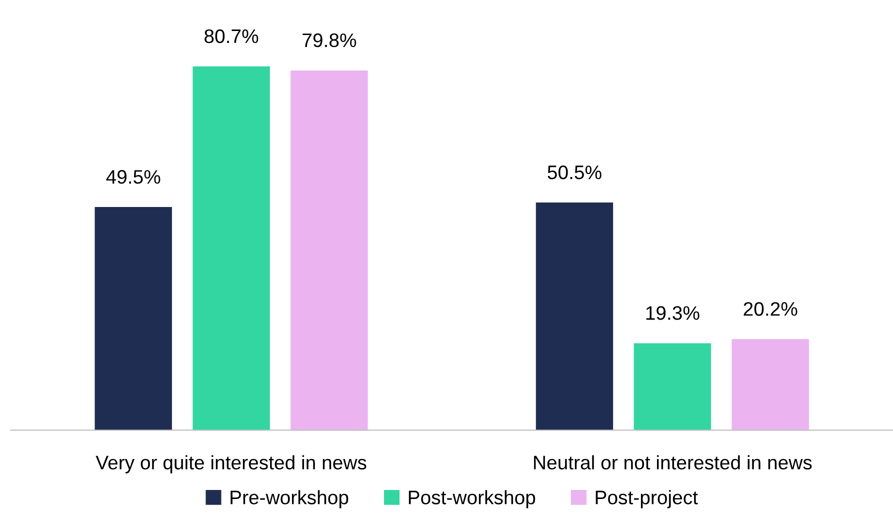 This screenshot has height=524, width=893. What do you see at coordinates (771, 309) in the screenshot?
I see `data-label: 20.2%` at bounding box center [771, 309].